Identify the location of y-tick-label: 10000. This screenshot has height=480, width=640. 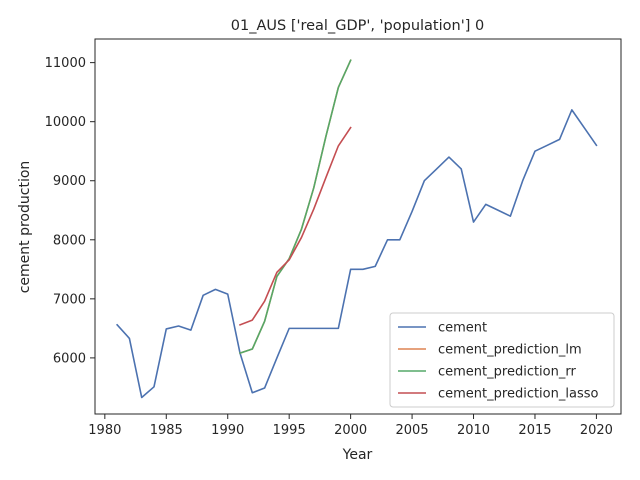
(65, 122).